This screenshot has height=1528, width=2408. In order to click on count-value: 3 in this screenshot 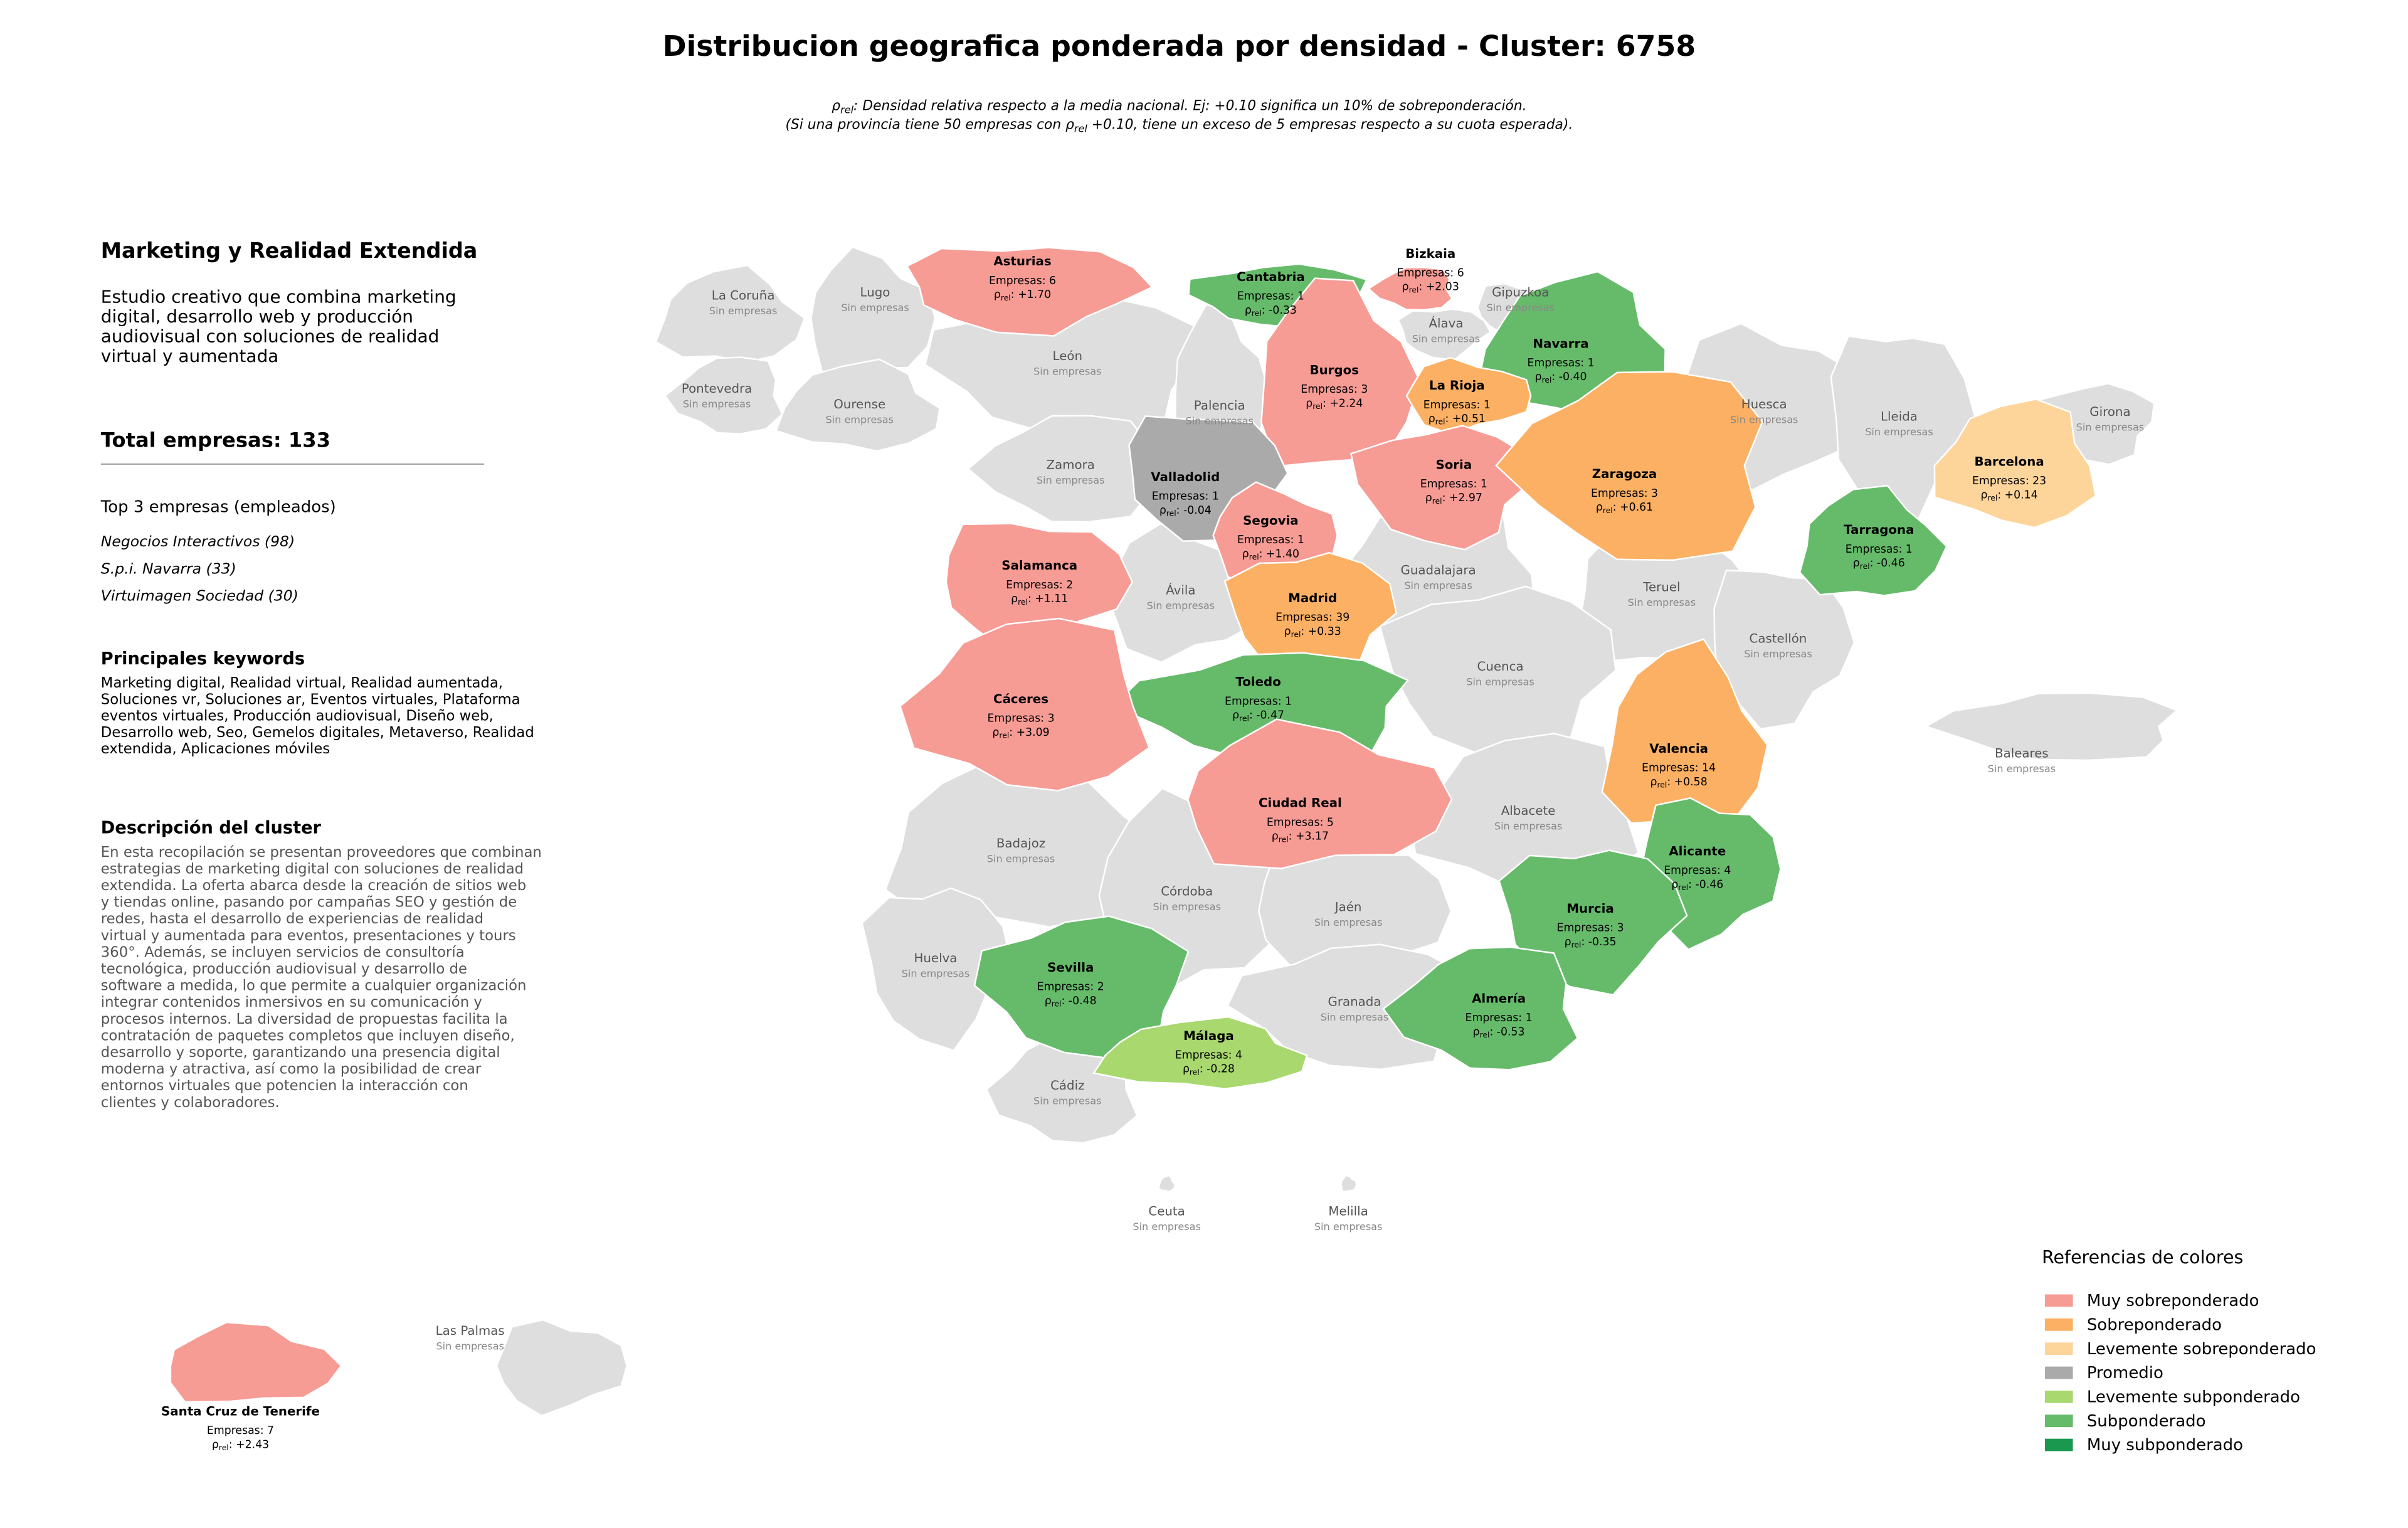, I will do `click(1051, 719)`.